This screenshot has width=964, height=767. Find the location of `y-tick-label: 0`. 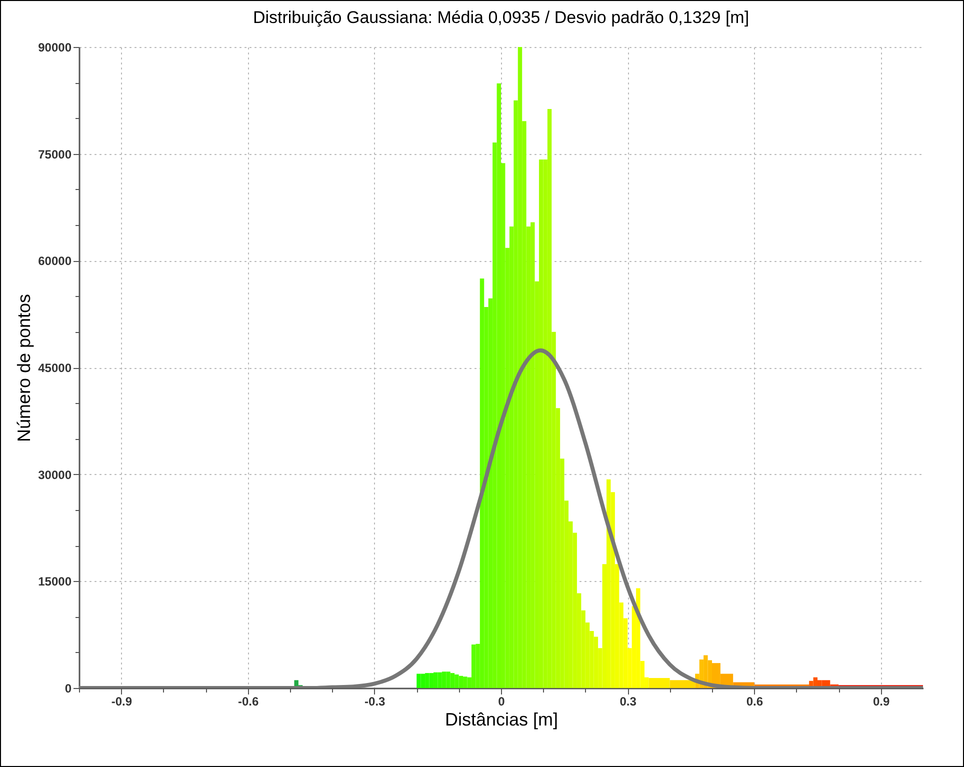

y-tick-label: 0 is located at coordinates (68, 689).